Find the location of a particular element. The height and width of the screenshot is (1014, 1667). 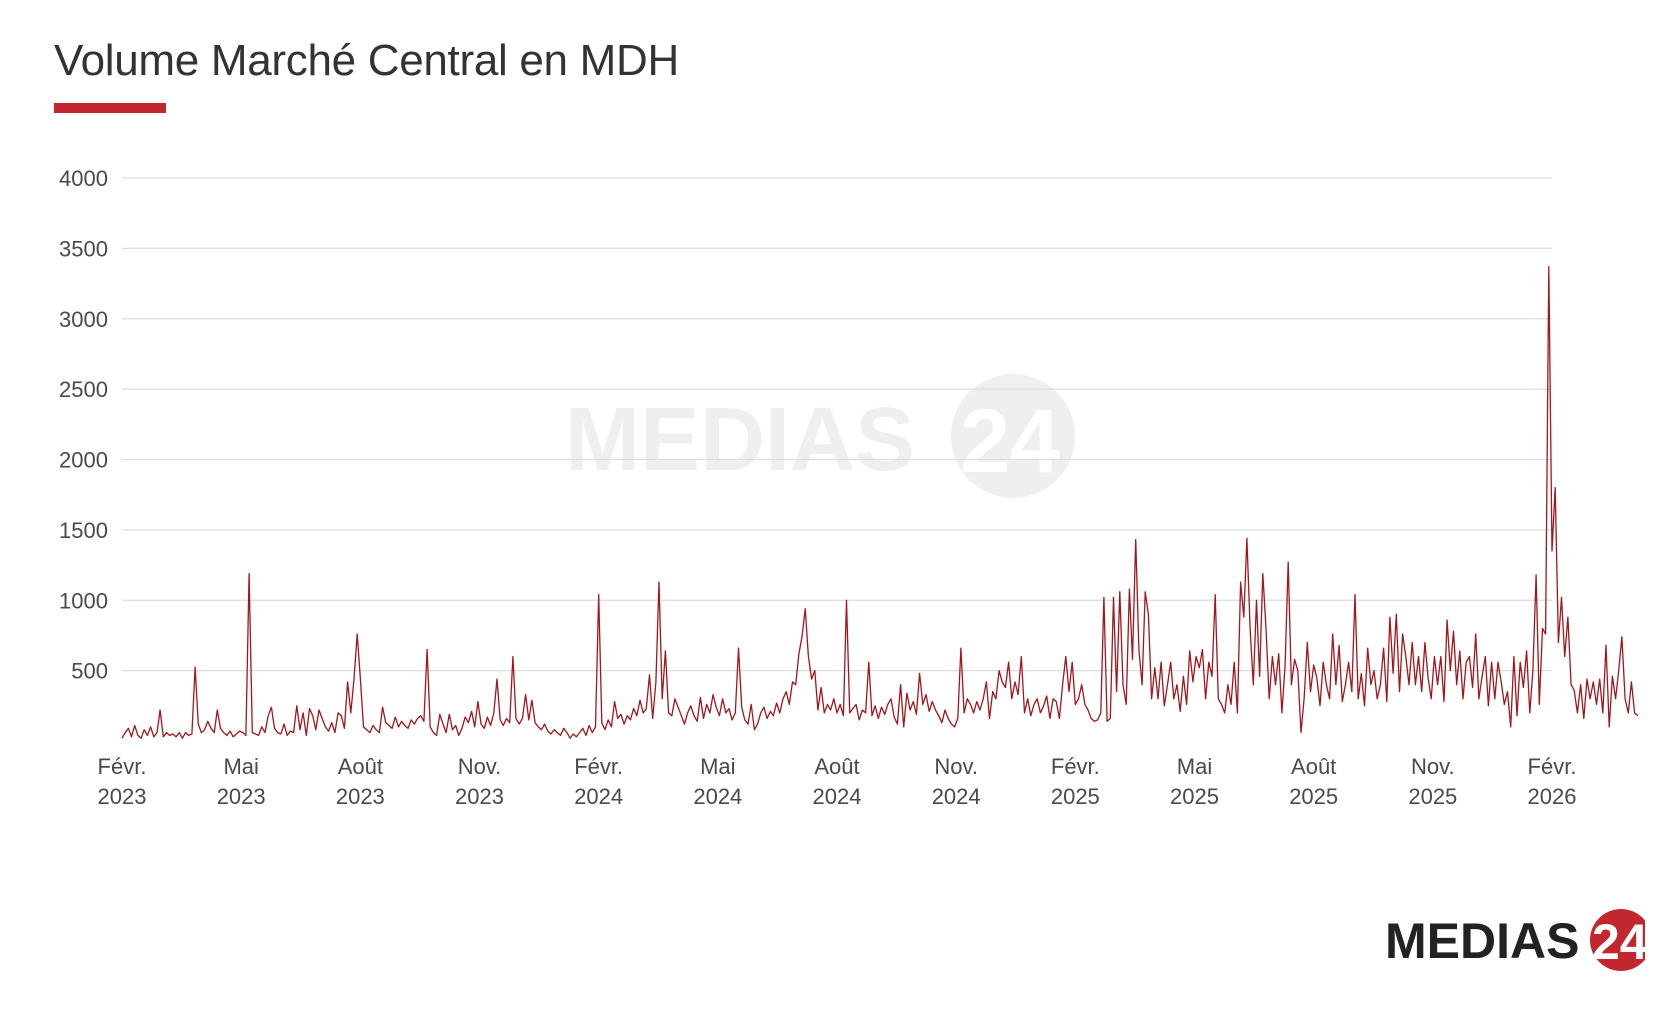

y-tick-label: 2500 is located at coordinates (83, 389).